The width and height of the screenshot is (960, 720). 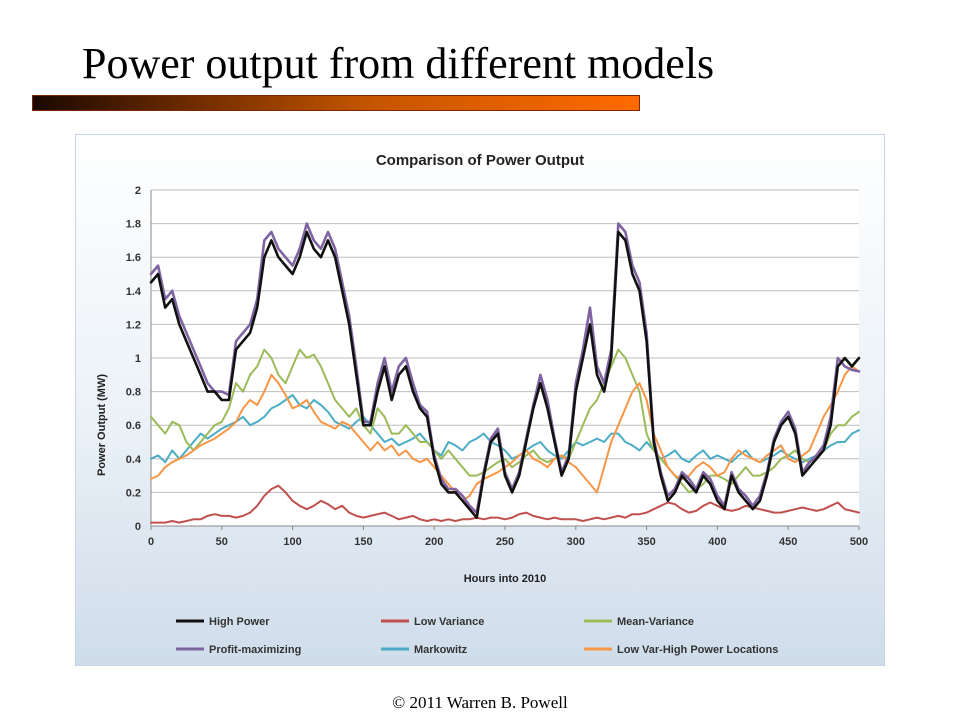 I want to click on legend-label: Low Variance, so click(x=449, y=622).